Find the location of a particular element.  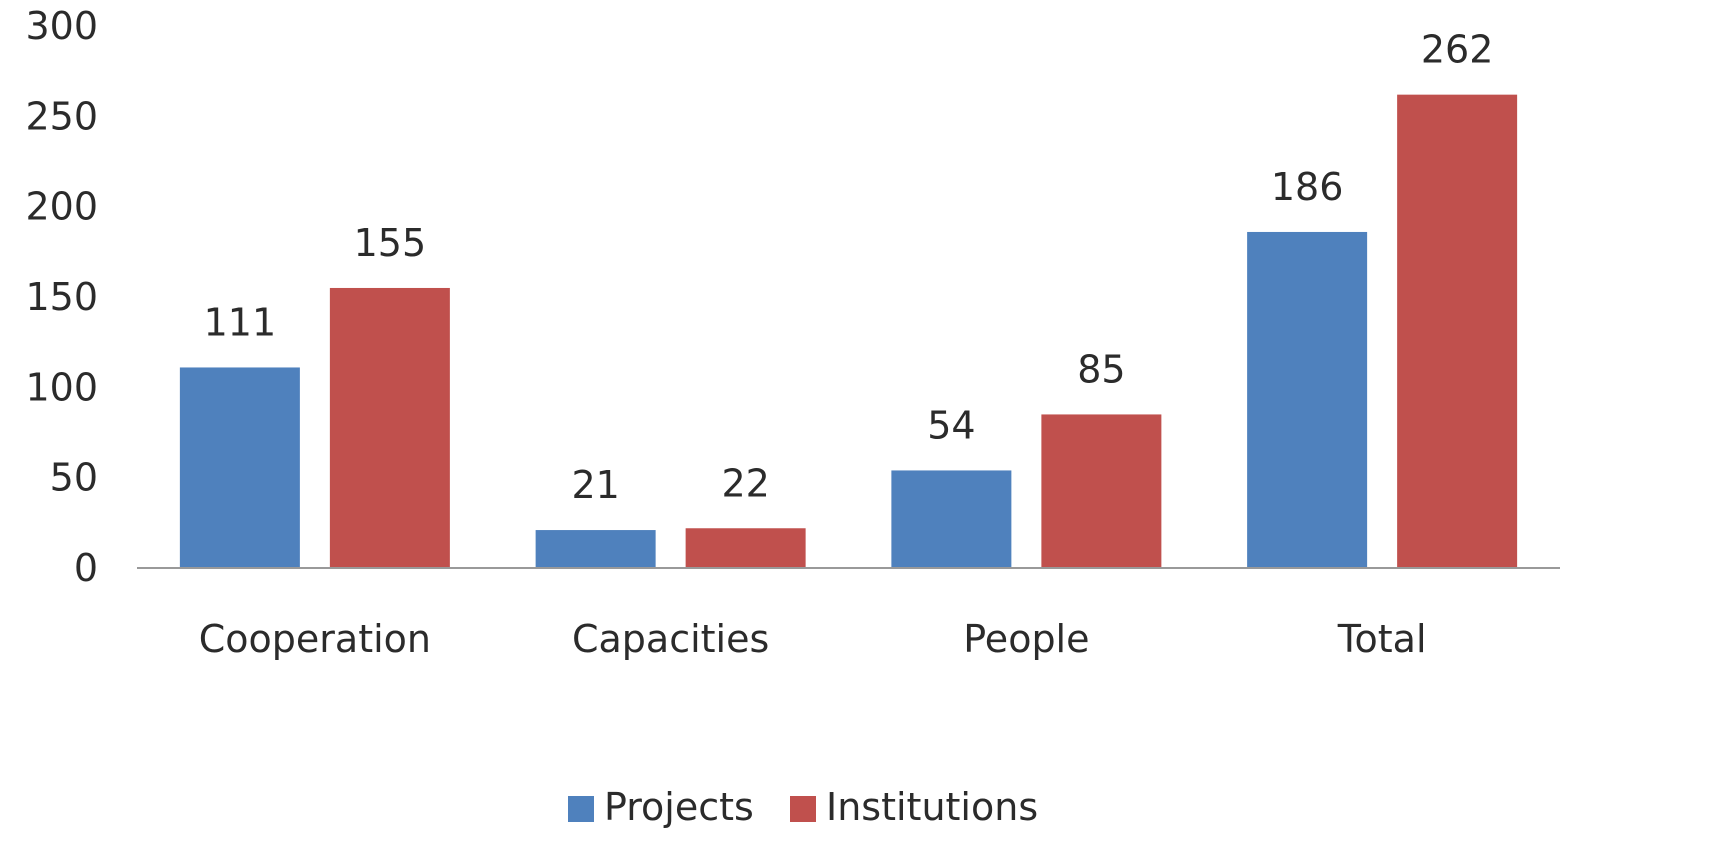

data-label: 186 is located at coordinates (1307, 187).